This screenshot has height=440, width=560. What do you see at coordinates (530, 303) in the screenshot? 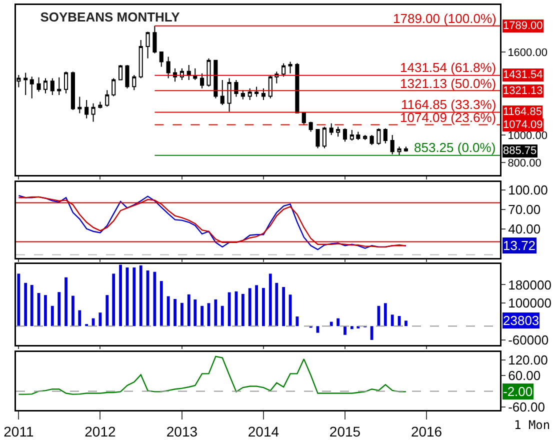
I see `y-tick-label: 100000` at bounding box center [530, 303].